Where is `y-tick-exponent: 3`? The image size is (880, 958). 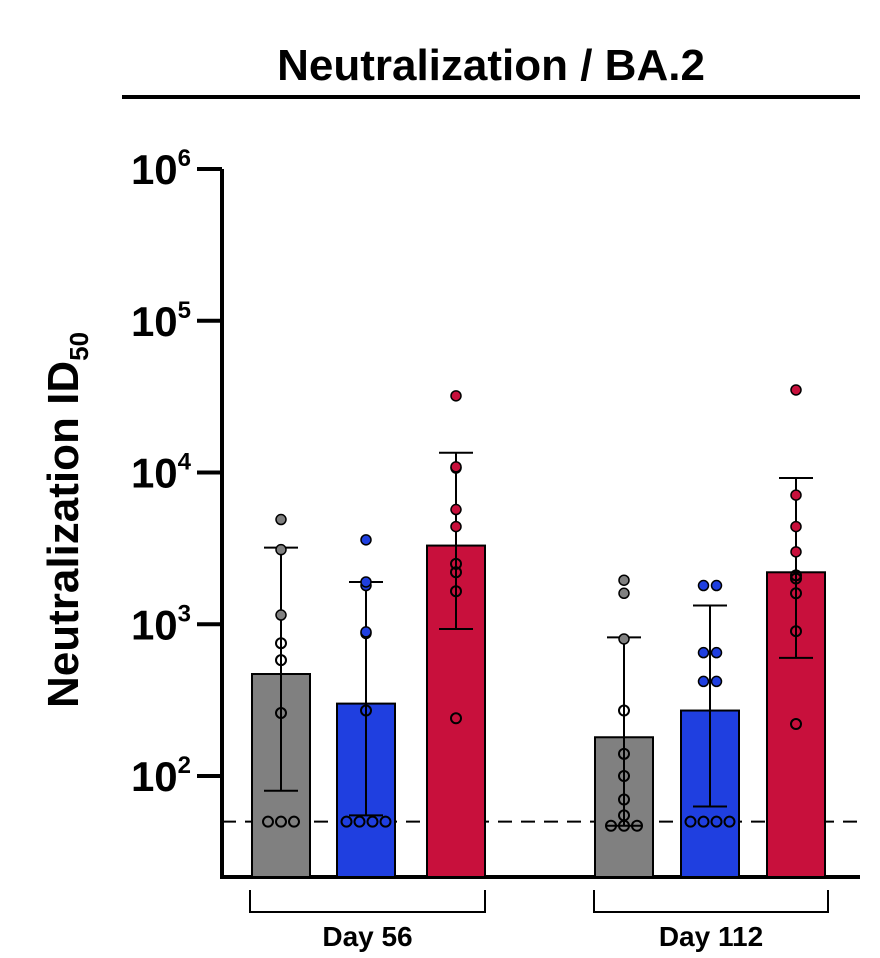
y-tick-exponent: 3 is located at coordinates (184, 613).